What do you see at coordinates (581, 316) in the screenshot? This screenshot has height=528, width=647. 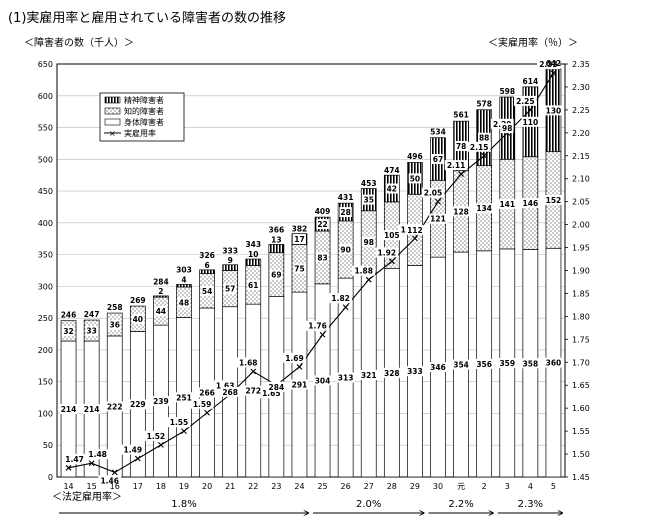 I see `right-tick-label: 1.80` at bounding box center [581, 316].